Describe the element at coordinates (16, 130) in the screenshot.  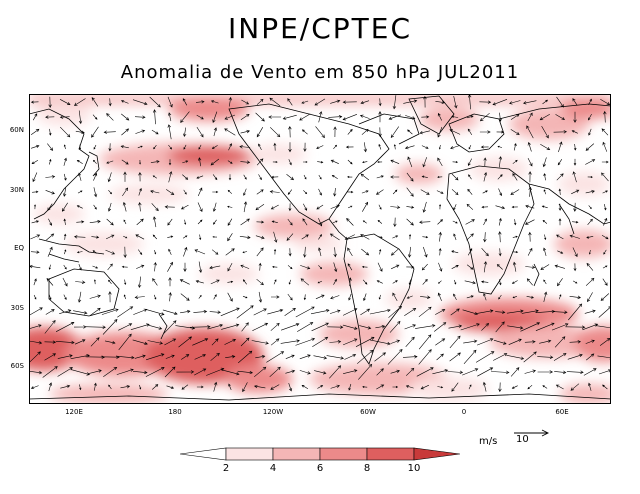
I see `lat-label-60n: 60N` at that location.